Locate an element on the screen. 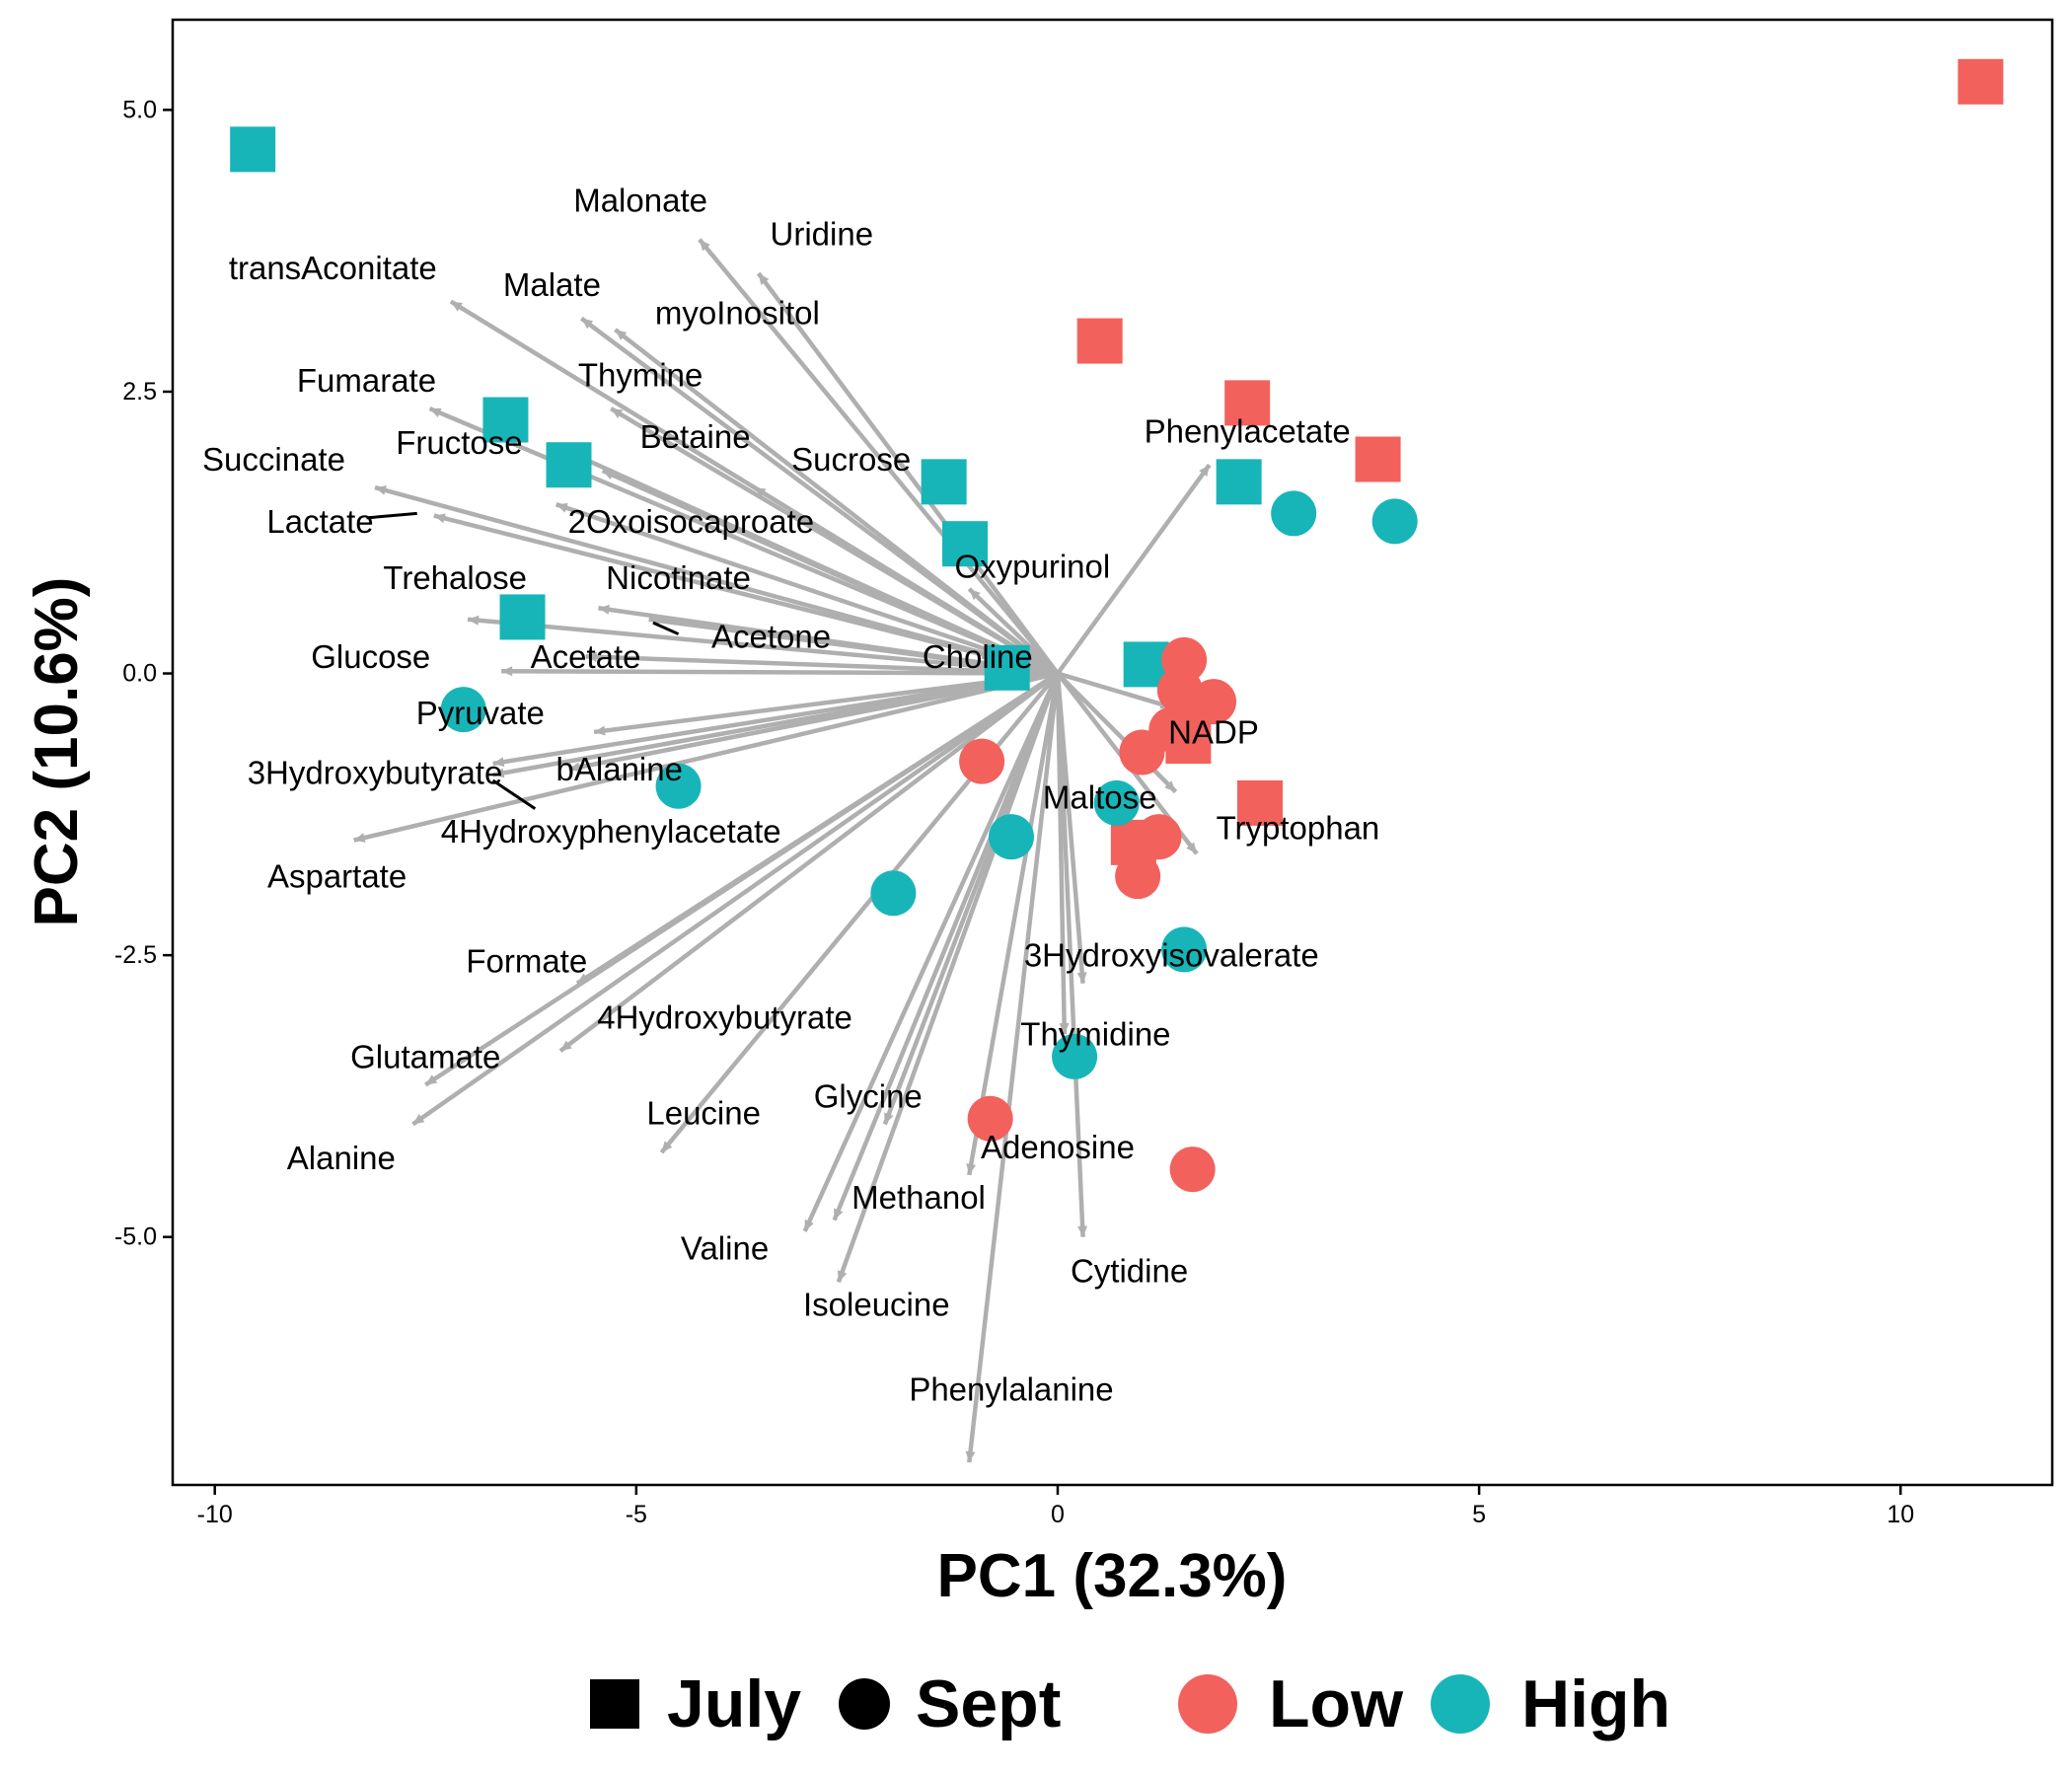  loading-arrow-glucose is located at coordinates (780, 672).